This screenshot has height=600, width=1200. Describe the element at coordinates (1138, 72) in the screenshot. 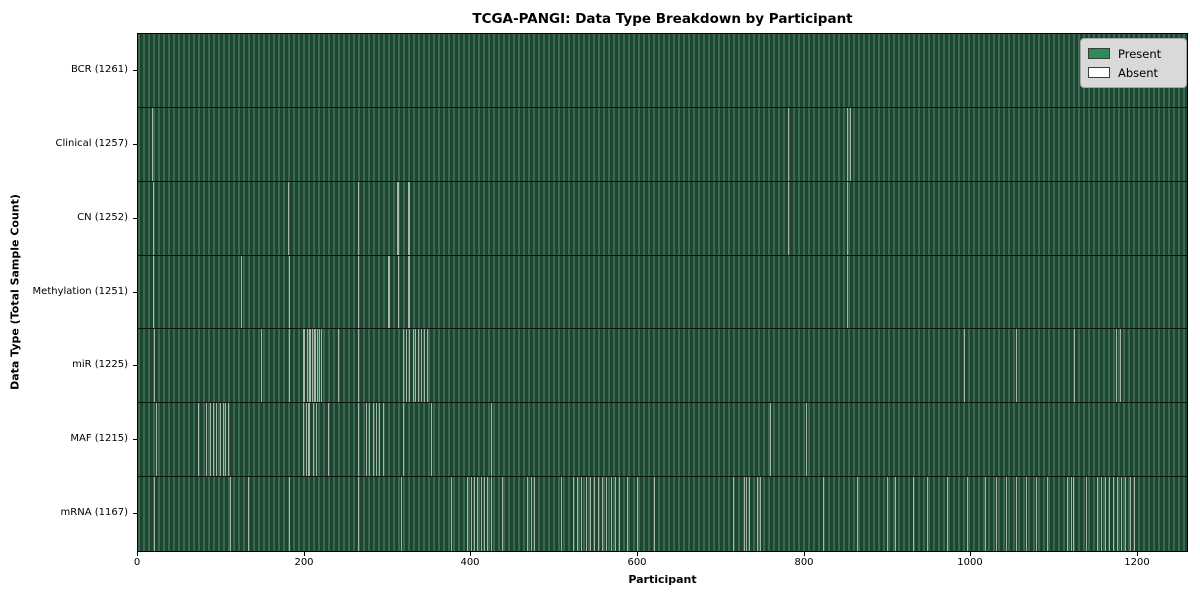

I see `legend-label: Absent` at that location.